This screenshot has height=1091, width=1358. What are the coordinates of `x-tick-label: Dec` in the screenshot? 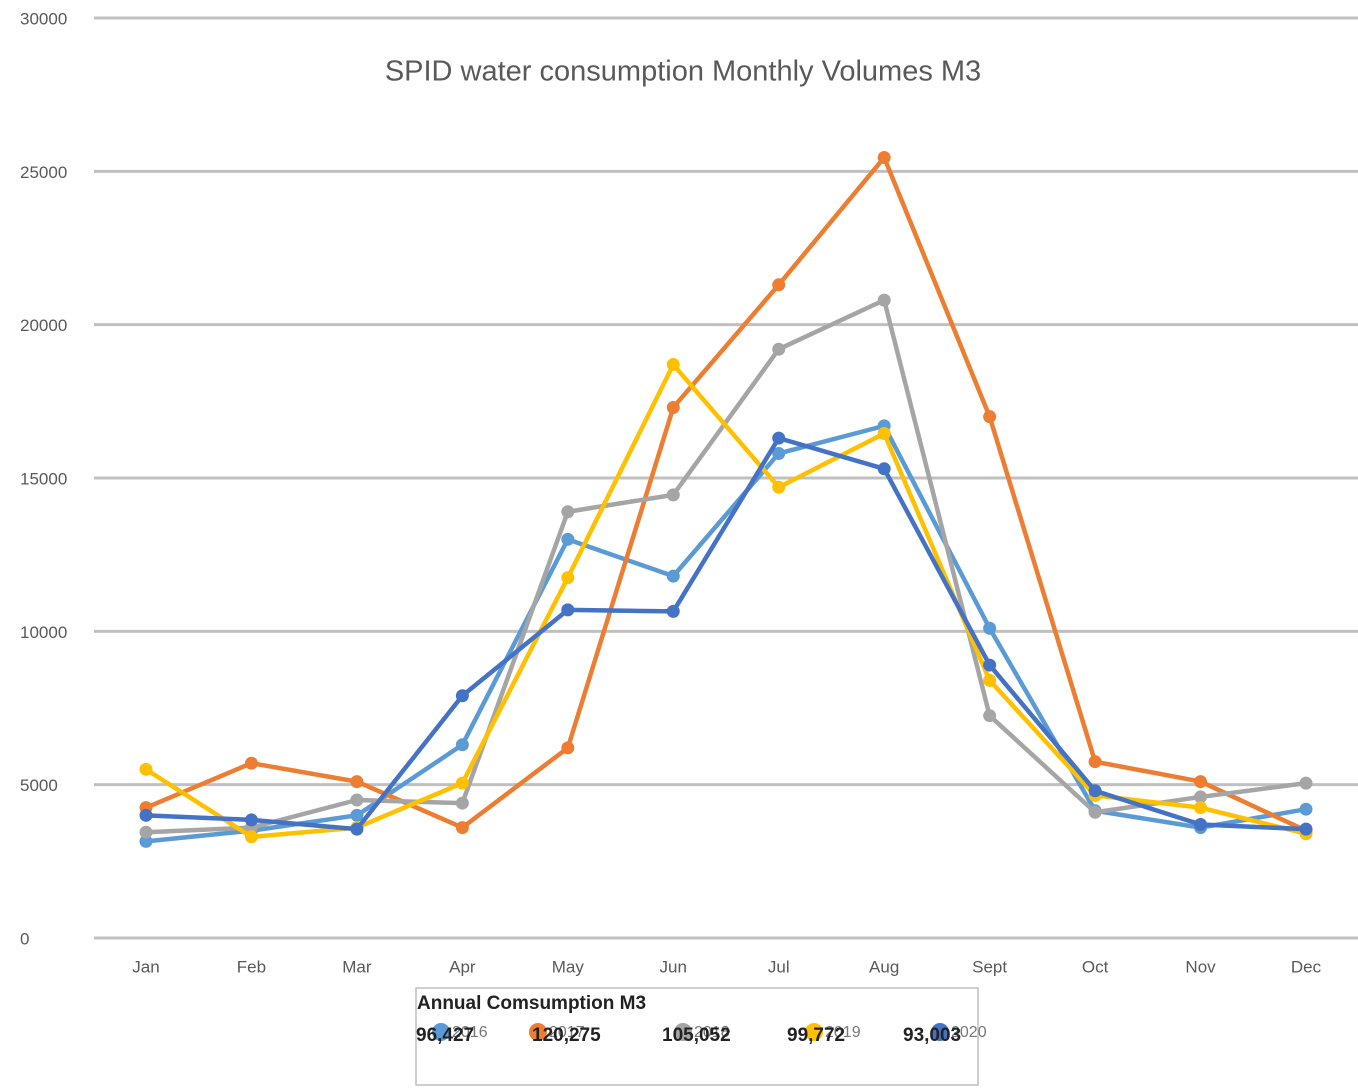 It's located at (1306, 966).